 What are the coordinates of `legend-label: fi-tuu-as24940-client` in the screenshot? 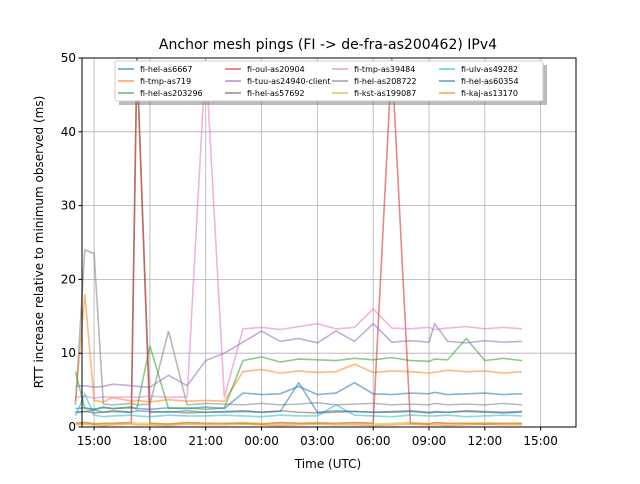 It's located at (288, 81).